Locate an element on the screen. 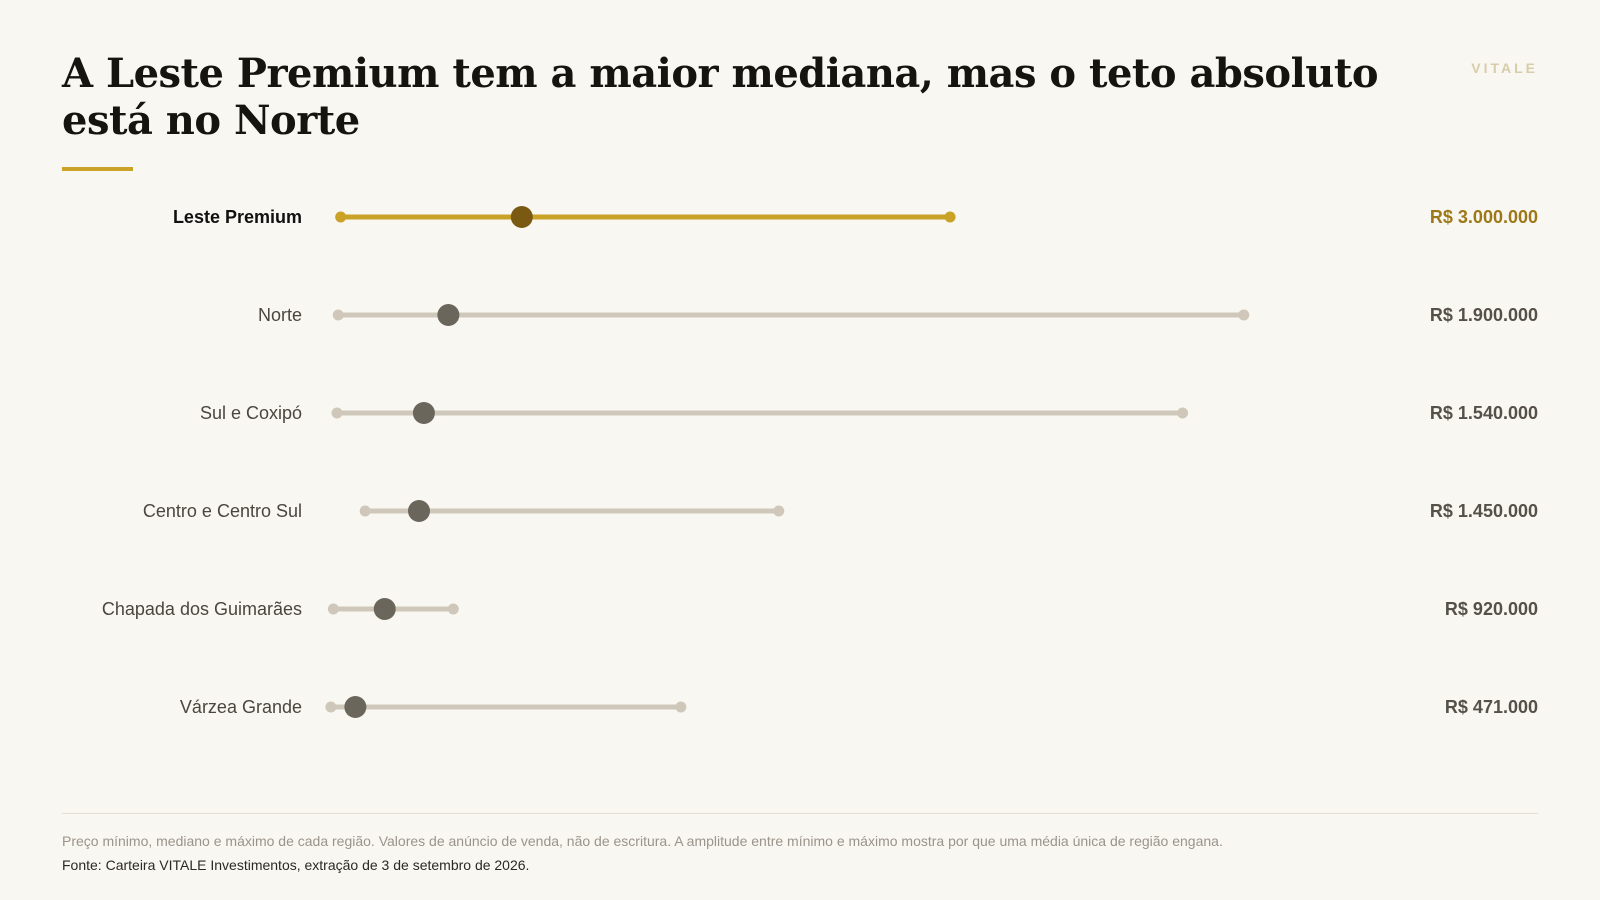  max-point-leste-premium is located at coordinates (950, 217).